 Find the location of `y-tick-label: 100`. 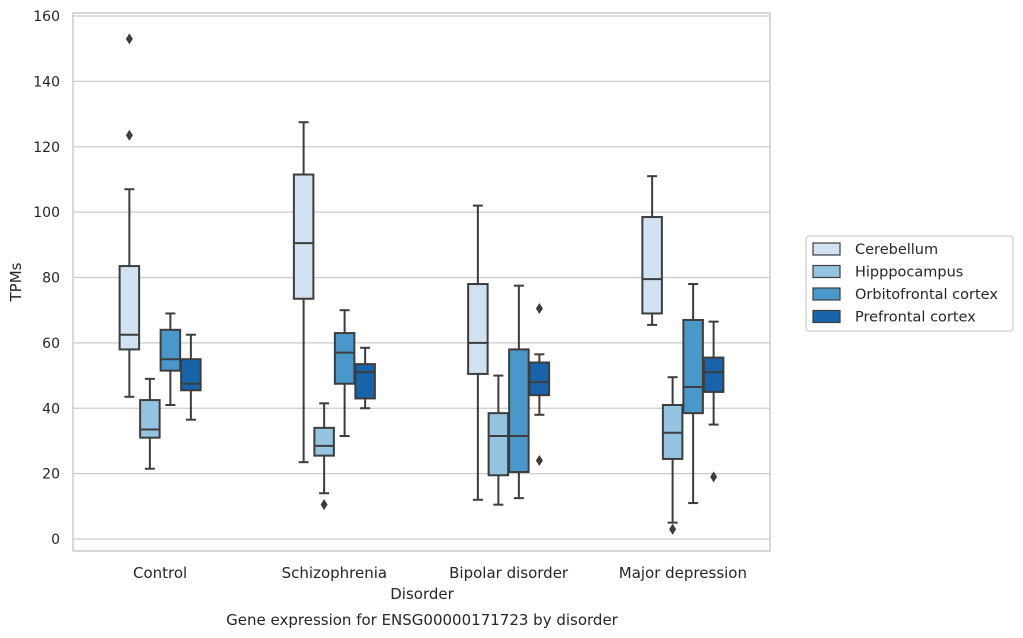

y-tick-label: 100 is located at coordinates (46, 213).